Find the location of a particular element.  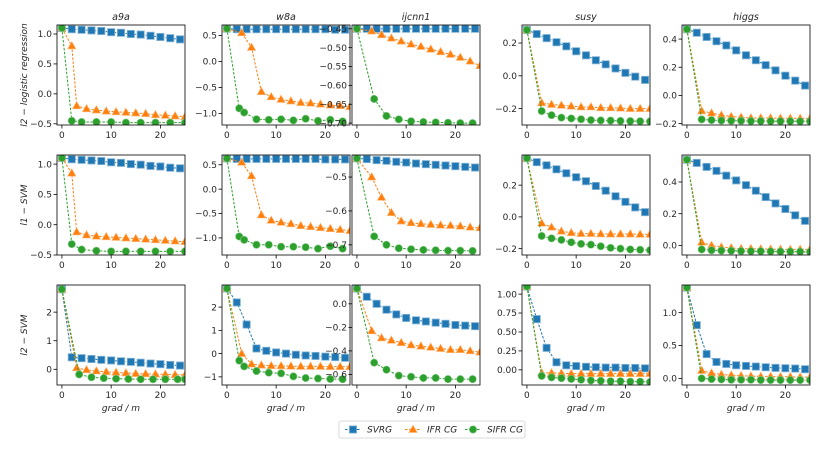

y-tick-label: 2 is located at coordinates (49, 313).